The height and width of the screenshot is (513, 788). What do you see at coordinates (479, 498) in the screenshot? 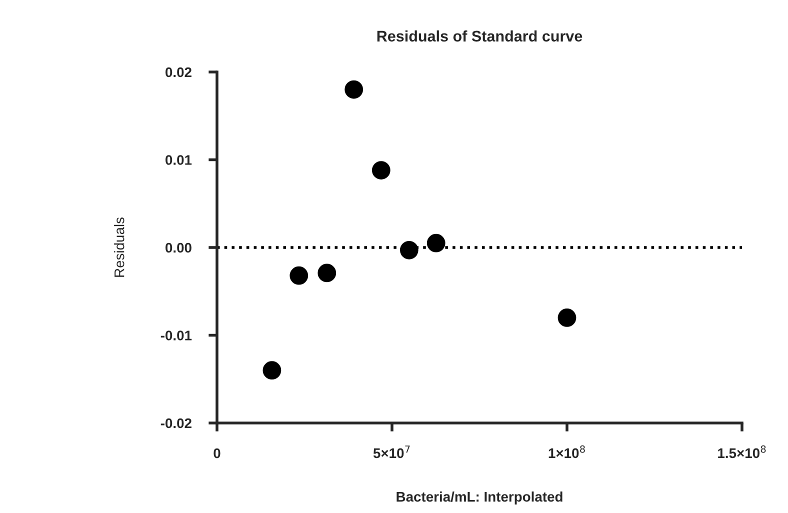
I see `x-axis-title: Bacteria/mL: Interpolated` at bounding box center [479, 498].